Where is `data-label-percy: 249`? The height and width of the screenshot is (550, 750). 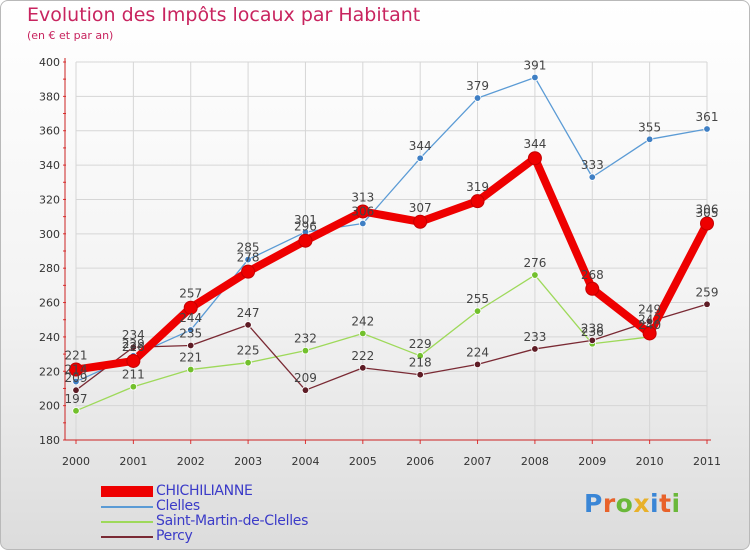 data-label-percy: 249 is located at coordinates (649, 309).